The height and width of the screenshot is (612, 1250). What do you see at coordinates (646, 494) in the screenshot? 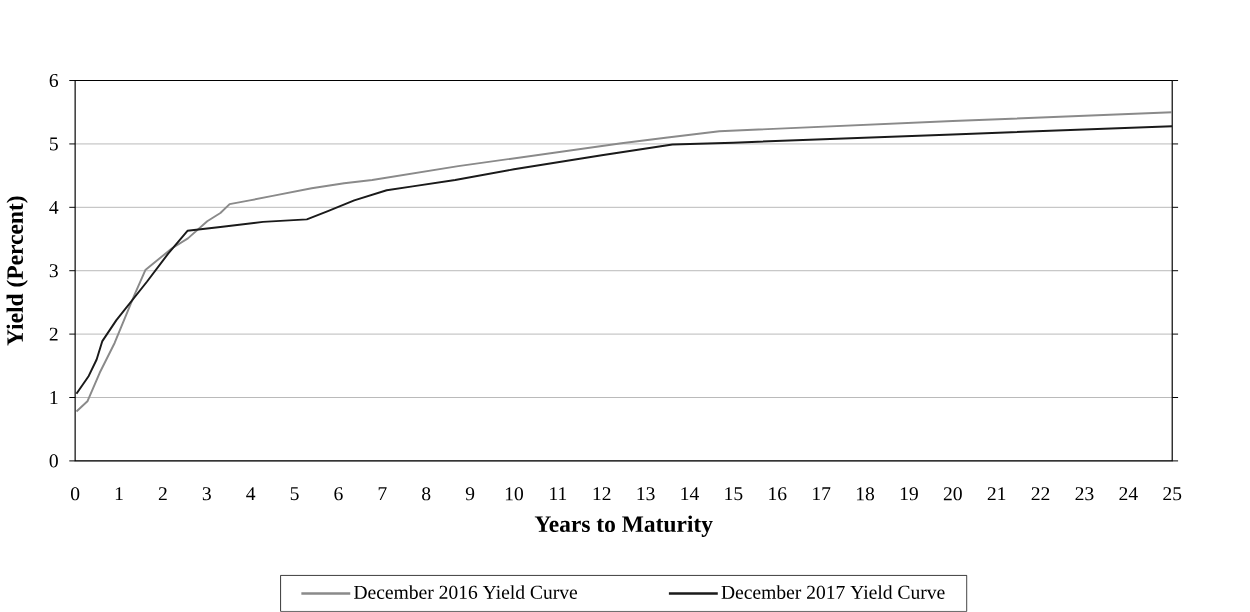
I see `x-tick-label: 13` at bounding box center [646, 494].